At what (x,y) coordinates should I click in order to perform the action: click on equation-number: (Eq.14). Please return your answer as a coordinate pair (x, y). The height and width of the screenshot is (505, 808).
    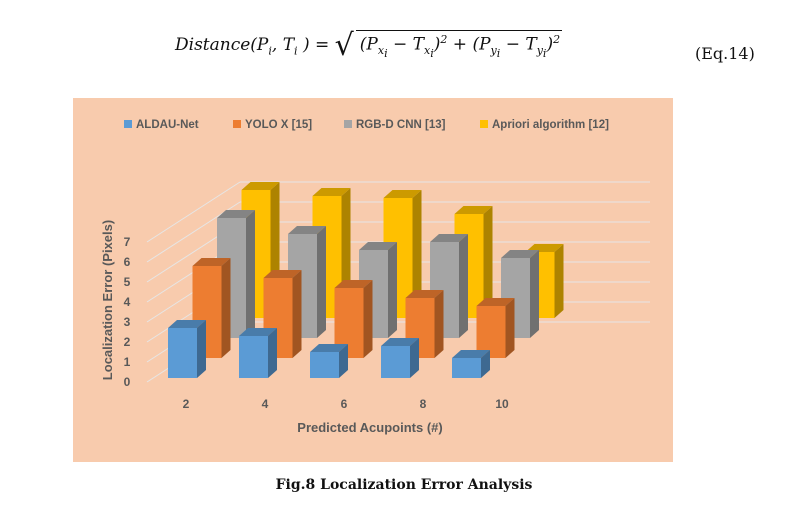
    Looking at the image, I should click on (725, 53).